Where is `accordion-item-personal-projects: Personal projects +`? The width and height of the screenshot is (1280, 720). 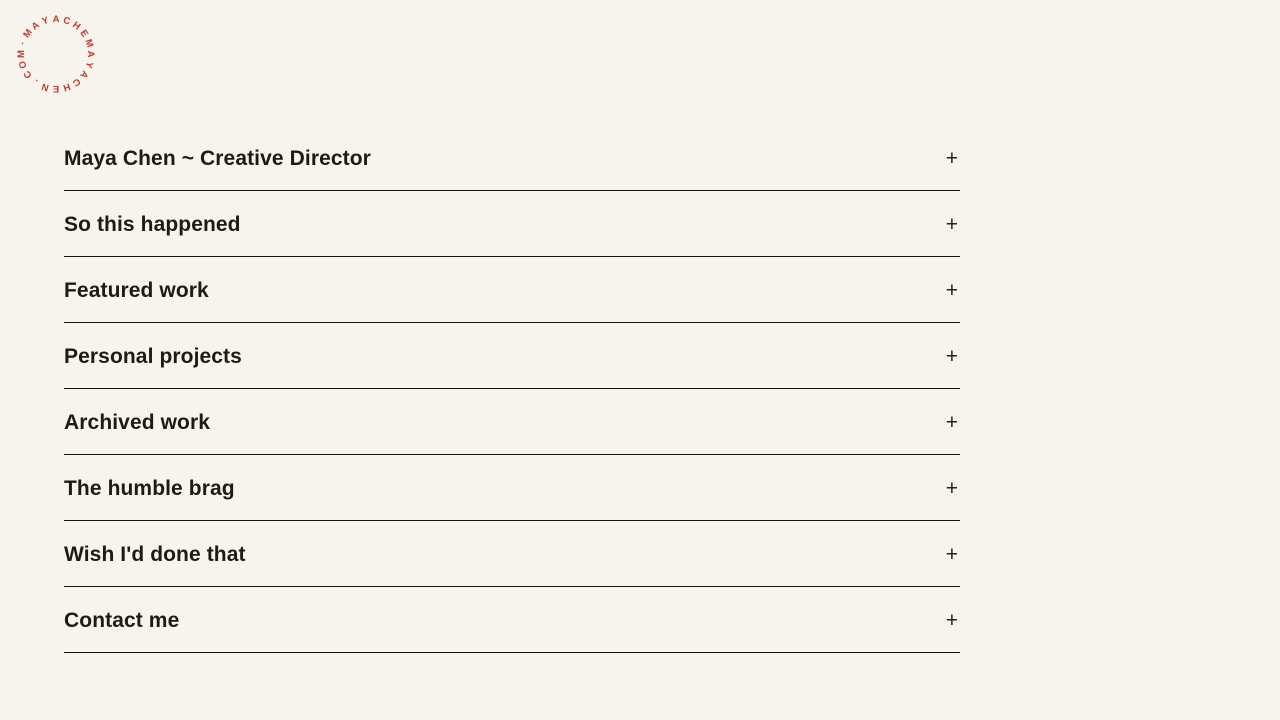
accordion-item-personal-projects: Personal projects + is located at coordinates (512, 356).